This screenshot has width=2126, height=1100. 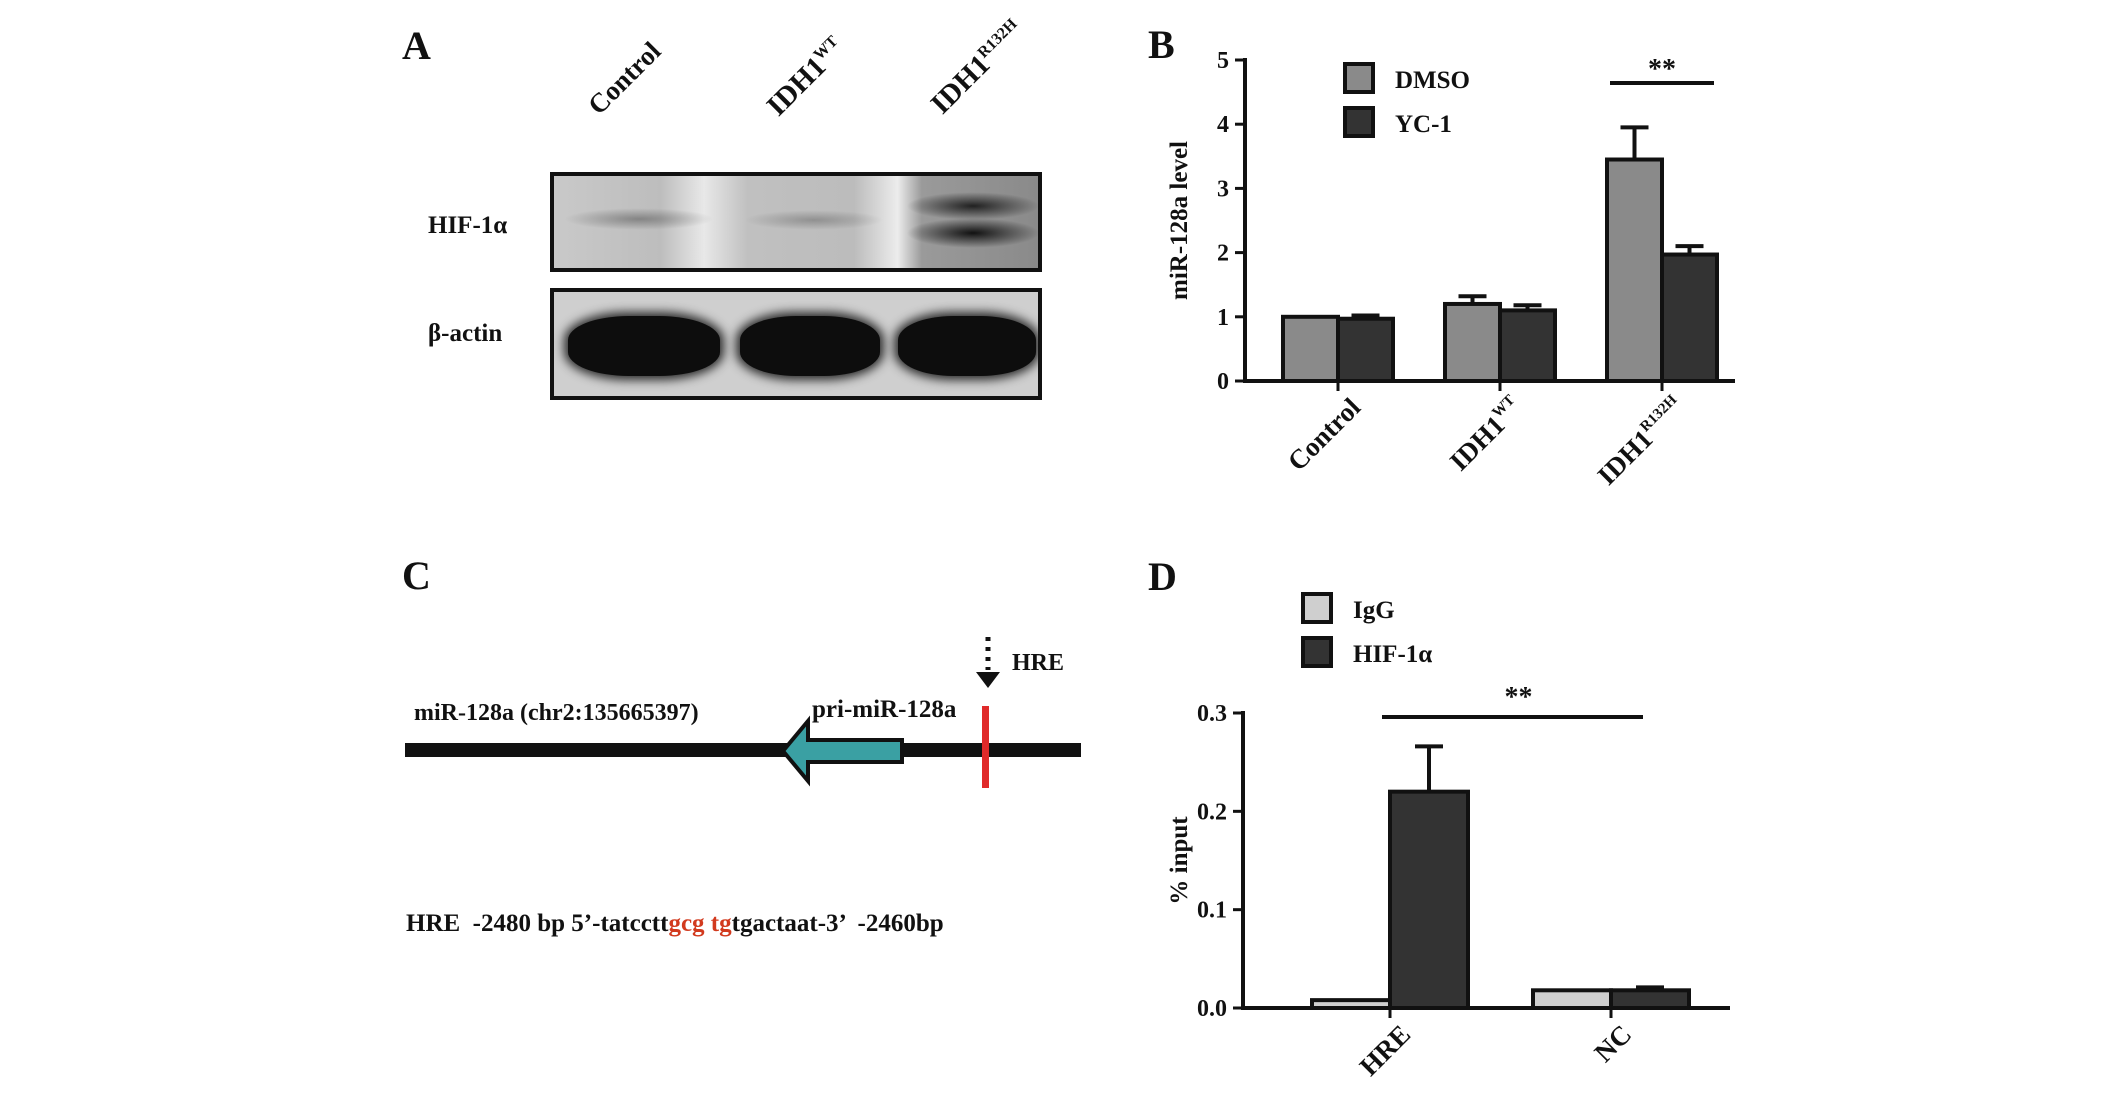 What do you see at coordinates (1212, 911) in the screenshot?
I see `y-tick-label: 0.1` at bounding box center [1212, 911].